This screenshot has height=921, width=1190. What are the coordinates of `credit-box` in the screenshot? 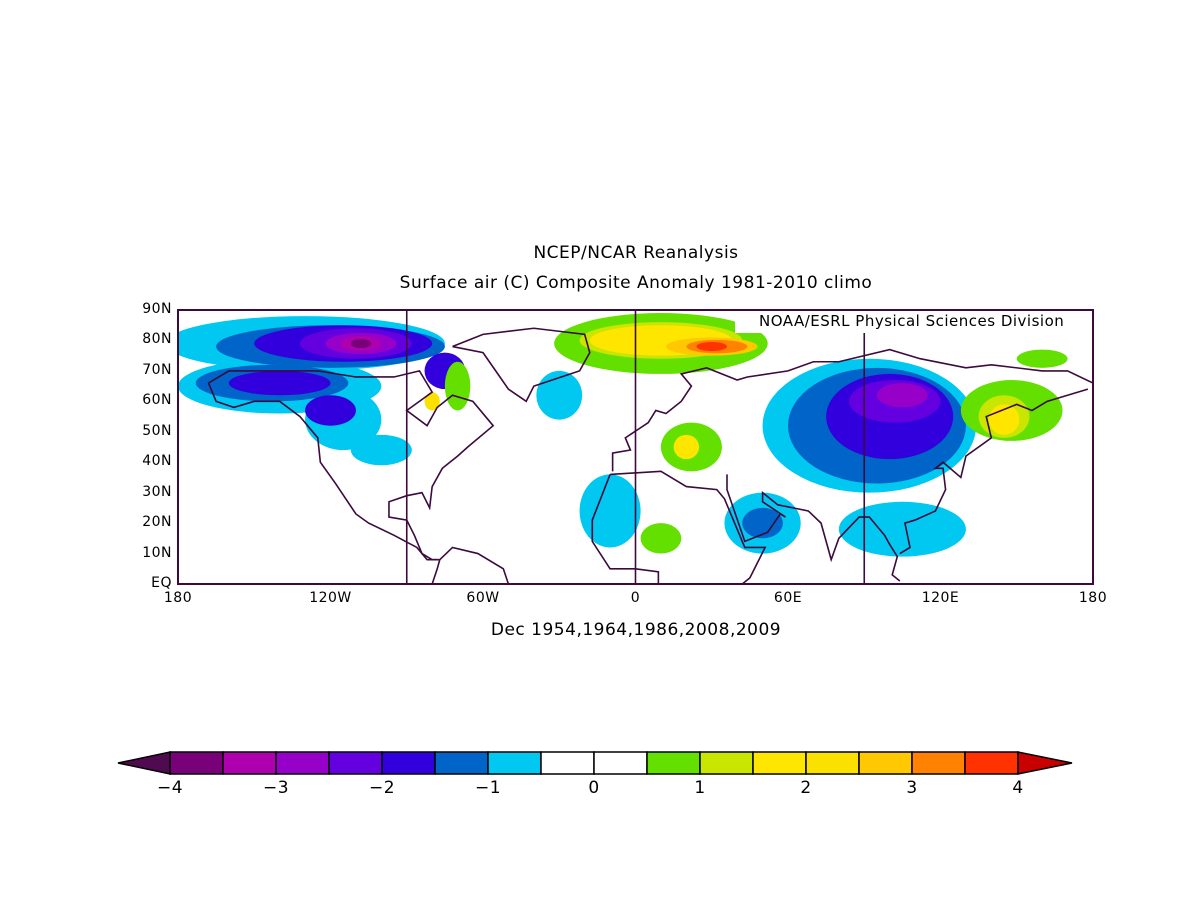 It's located at (913, 322).